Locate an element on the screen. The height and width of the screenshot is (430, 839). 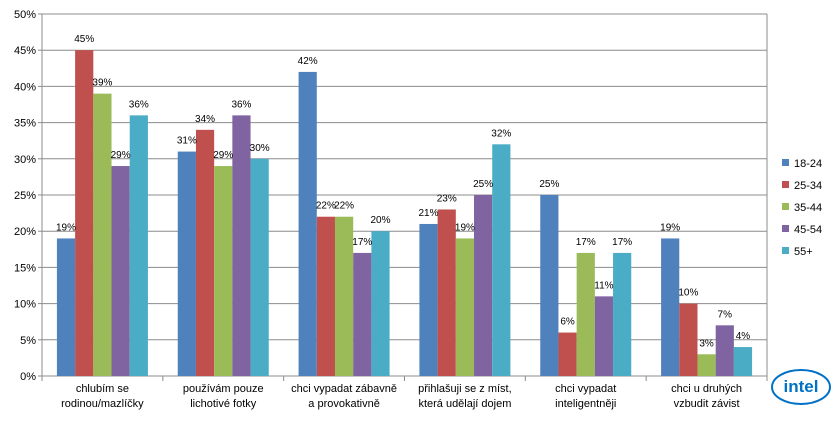
data-label: 19% is located at coordinates (670, 227).